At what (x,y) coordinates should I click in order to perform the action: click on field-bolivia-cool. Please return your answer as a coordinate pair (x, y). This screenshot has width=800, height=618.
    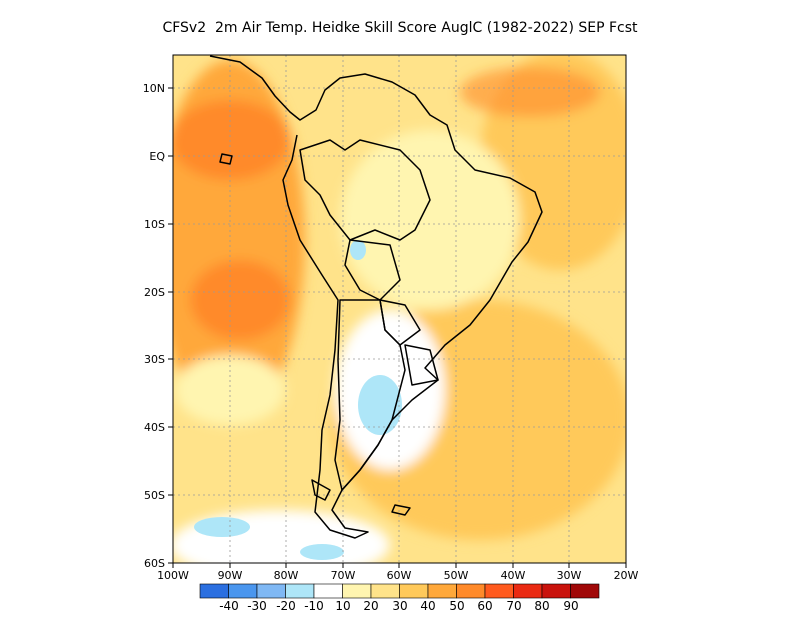
    Looking at the image, I should click on (358, 250).